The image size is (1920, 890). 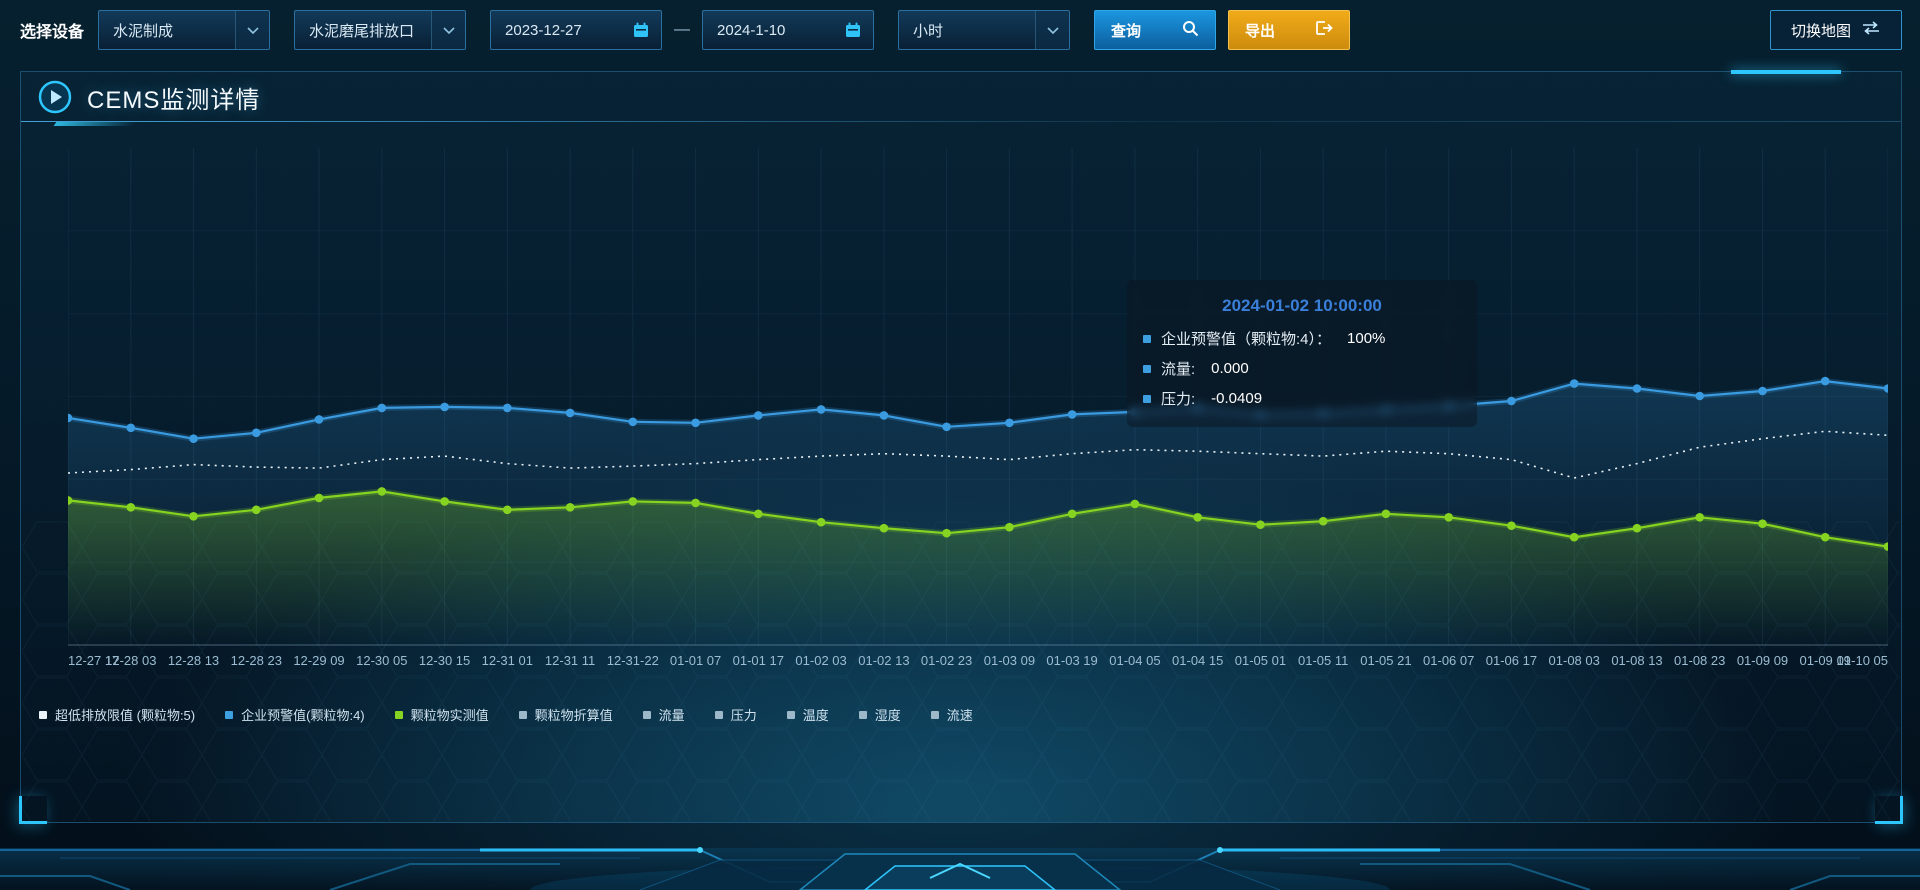 I want to click on tooltip-item-label: 压力:, so click(x=1178, y=399).